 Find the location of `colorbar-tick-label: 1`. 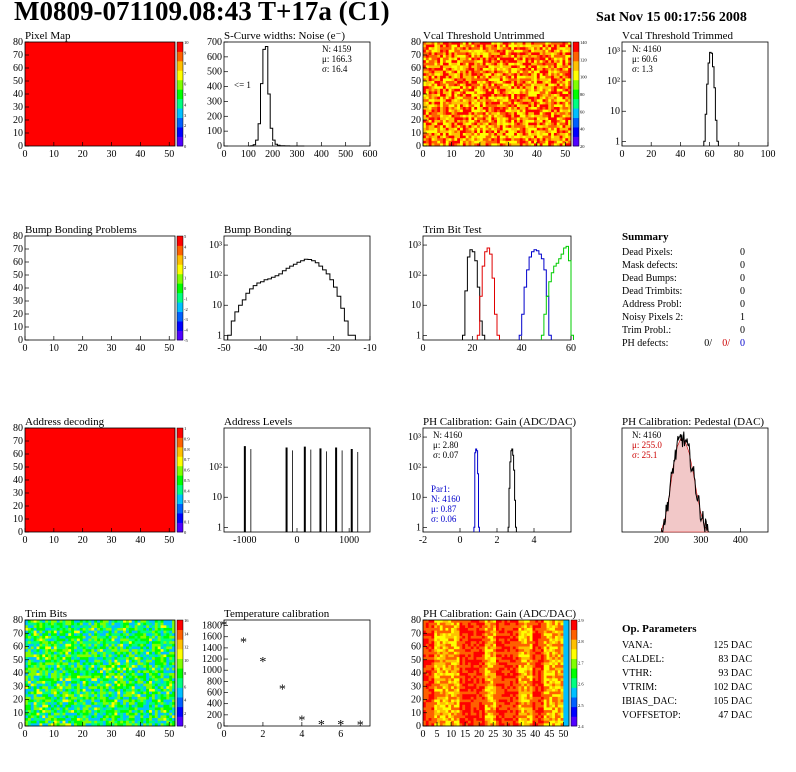

colorbar-tick-label: 1 is located at coordinates (185, 136).